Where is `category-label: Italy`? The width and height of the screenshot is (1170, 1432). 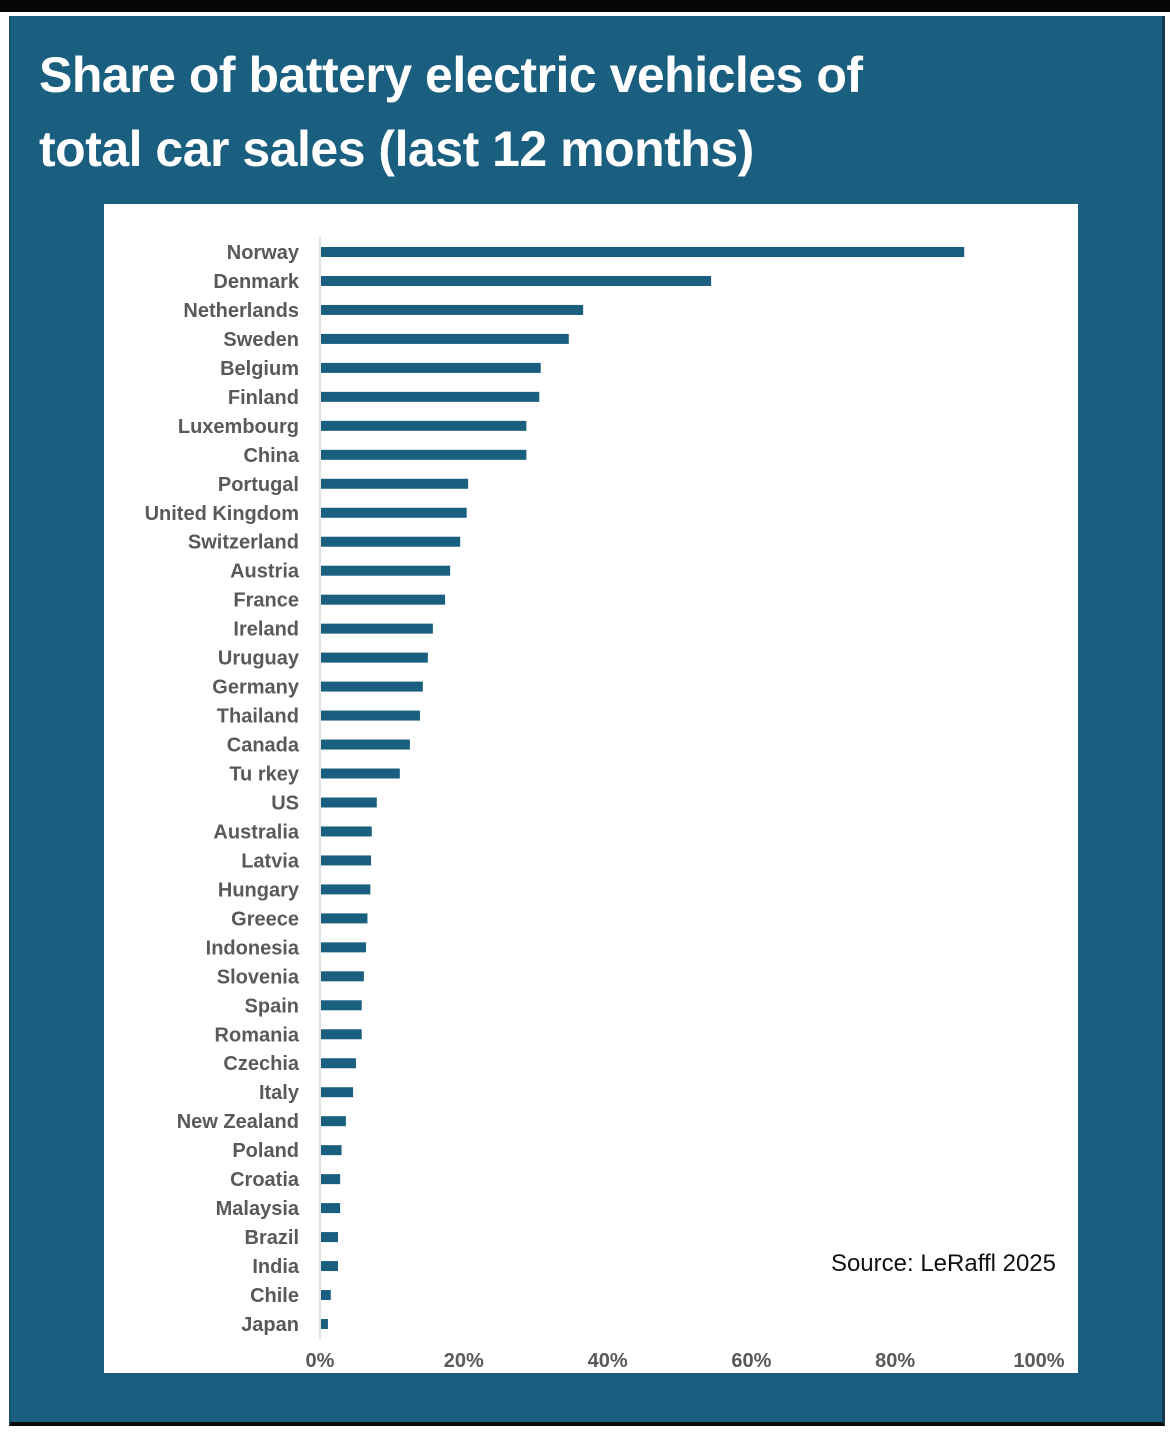 category-label: Italy is located at coordinates (279, 1093).